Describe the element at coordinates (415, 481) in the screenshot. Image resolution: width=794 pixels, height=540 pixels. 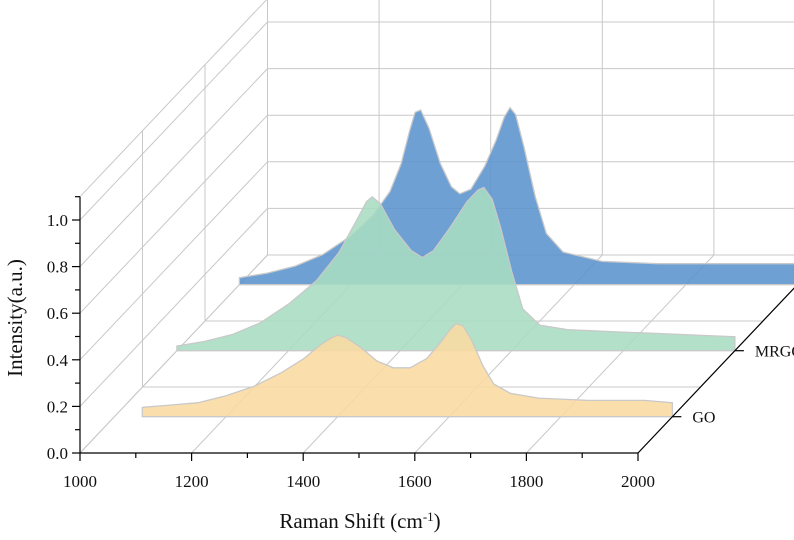
I see `x-tick-label: 1600` at that location.